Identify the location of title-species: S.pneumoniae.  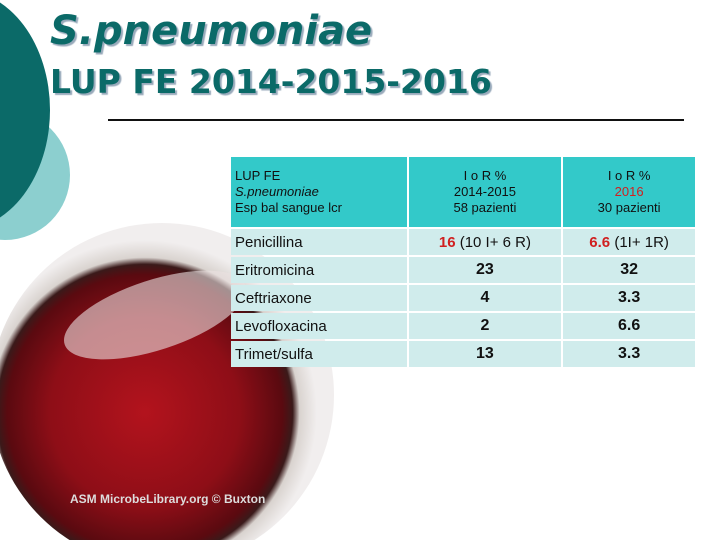
(211, 31).